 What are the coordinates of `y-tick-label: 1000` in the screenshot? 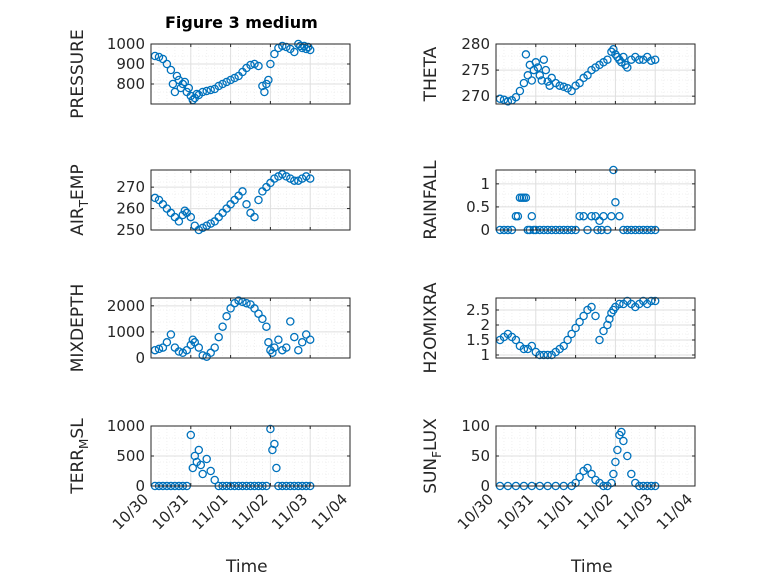 It's located at (126, 426).